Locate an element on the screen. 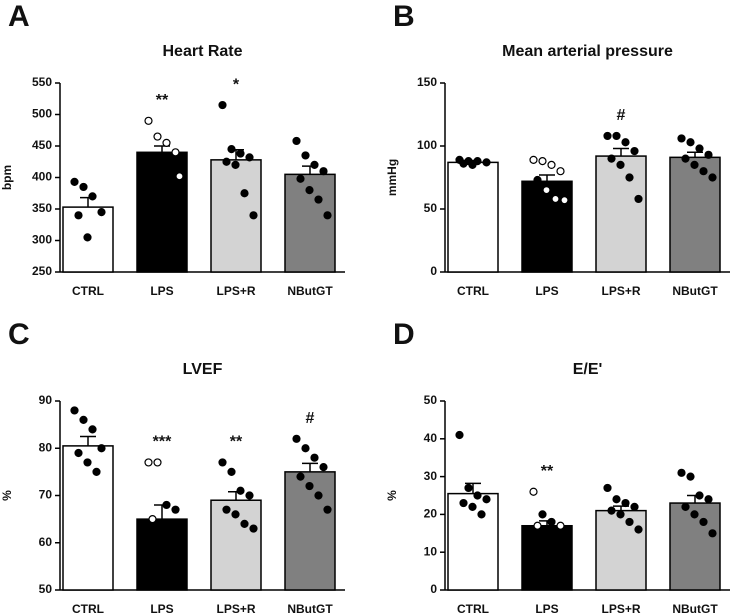 This screenshot has height=614, width=747. y-tick-label: 50 is located at coordinates (46, 589).